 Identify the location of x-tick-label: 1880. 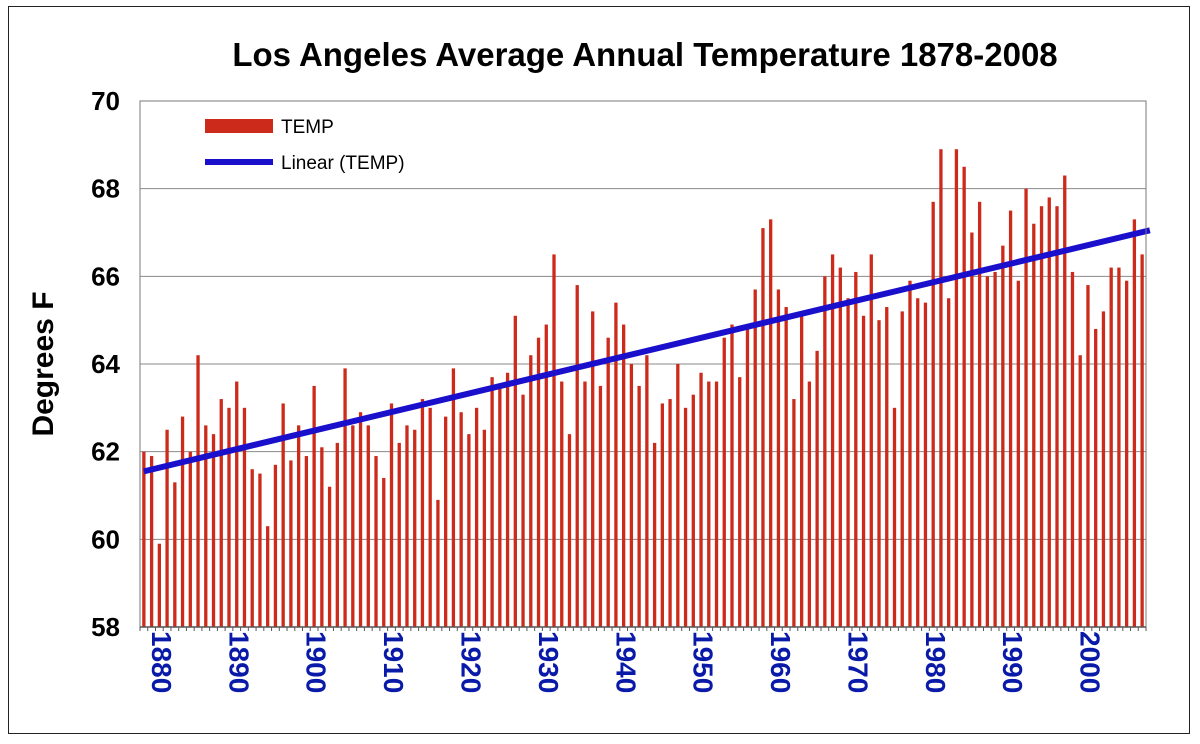
(161, 662).